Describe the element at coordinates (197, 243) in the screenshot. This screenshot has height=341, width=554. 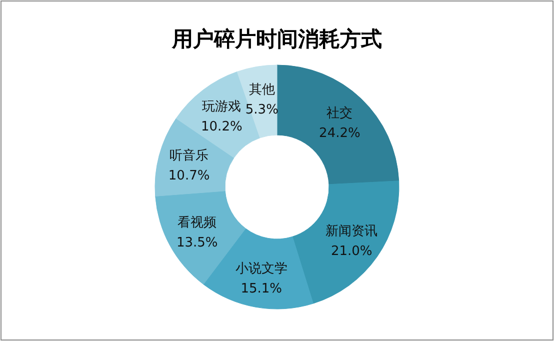
I see `data-label: 13.5%` at that location.